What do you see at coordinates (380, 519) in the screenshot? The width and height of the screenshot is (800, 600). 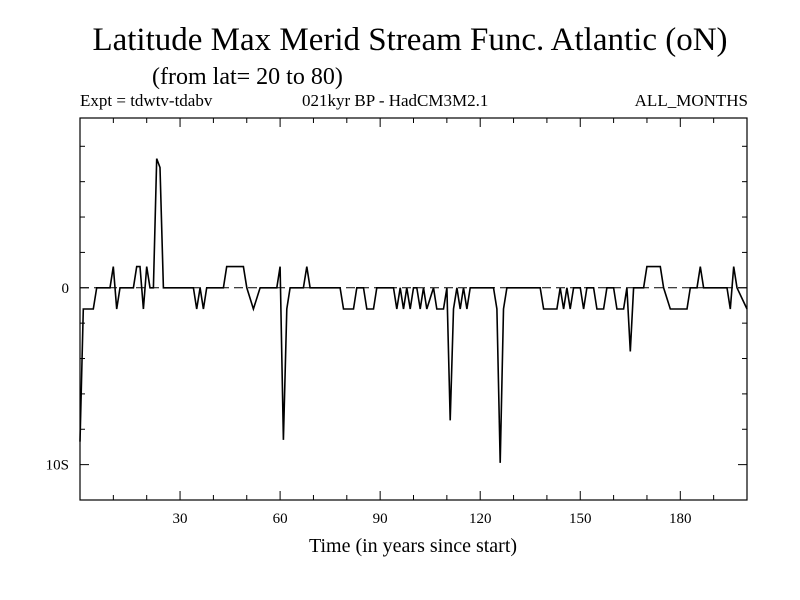 I see `x-tick-label-90: 90` at bounding box center [380, 519].